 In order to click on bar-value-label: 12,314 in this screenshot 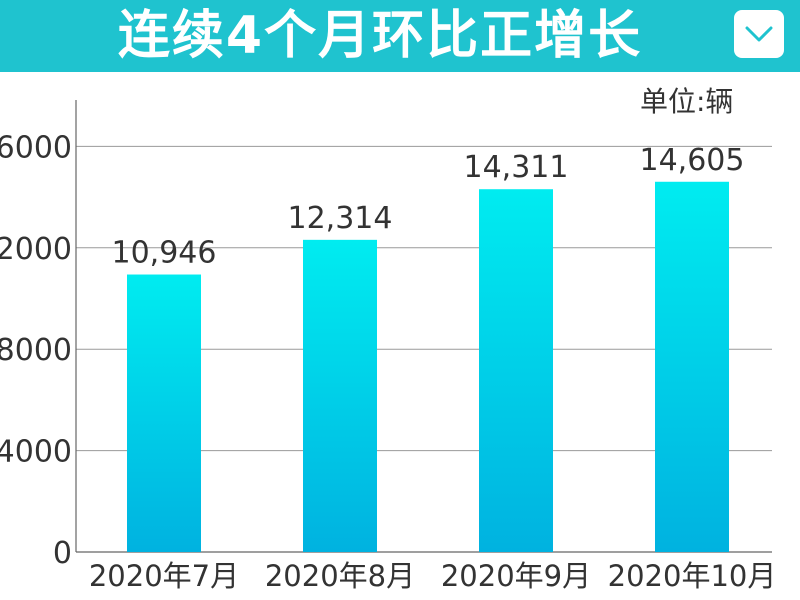, I will do `click(340, 218)`.